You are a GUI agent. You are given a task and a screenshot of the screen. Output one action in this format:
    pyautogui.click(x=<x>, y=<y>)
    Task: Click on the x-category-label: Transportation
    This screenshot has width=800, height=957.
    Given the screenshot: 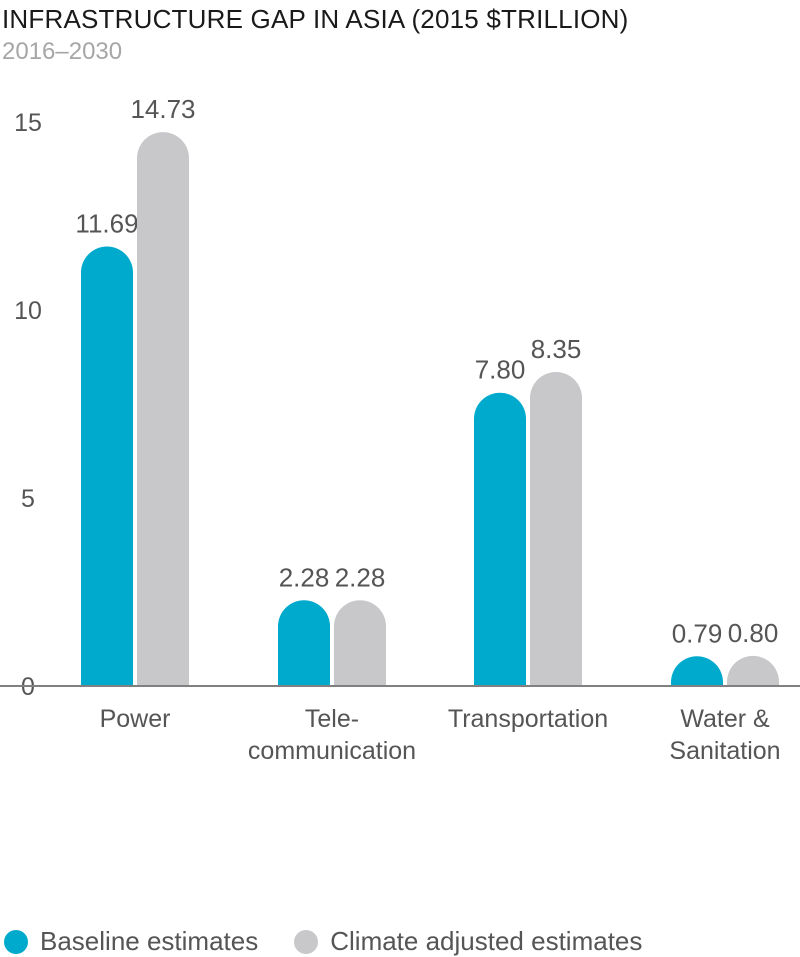 What is the action you would take?
    pyautogui.click(x=528, y=719)
    